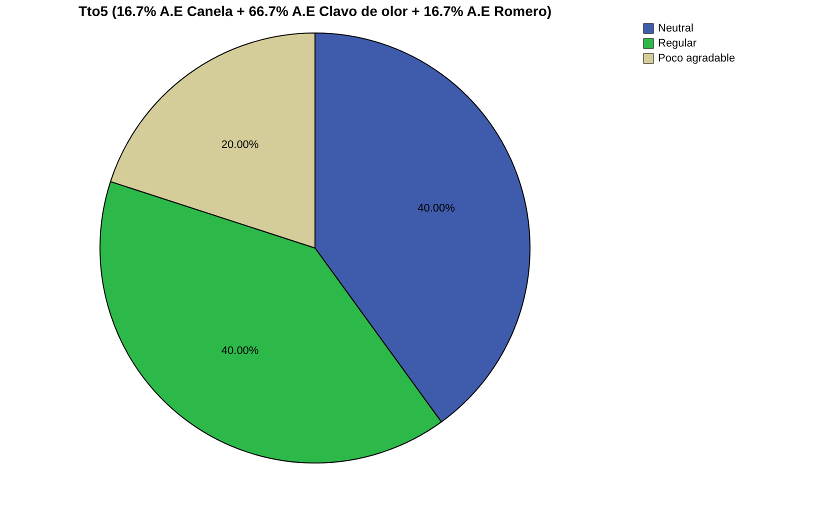  Describe the element at coordinates (697, 58) in the screenshot. I see `legend-label: Poco agradable` at that location.